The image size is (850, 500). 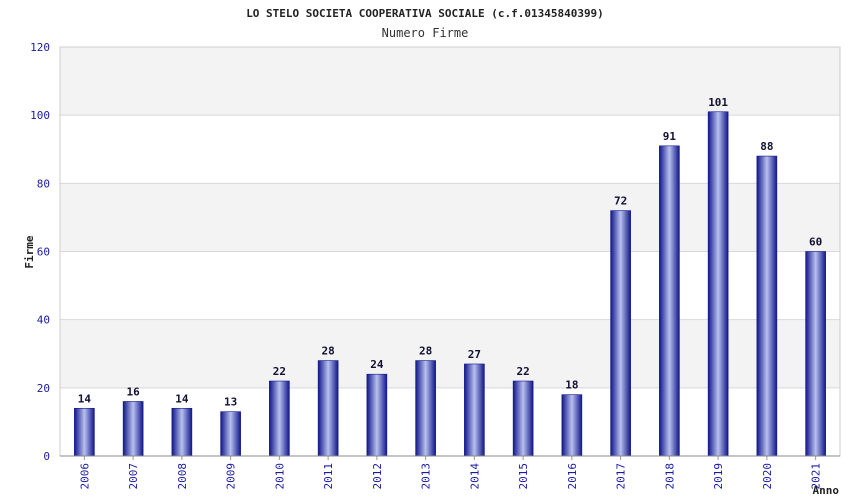 I want to click on y-tick-label: 40, so click(x=43, y=320).